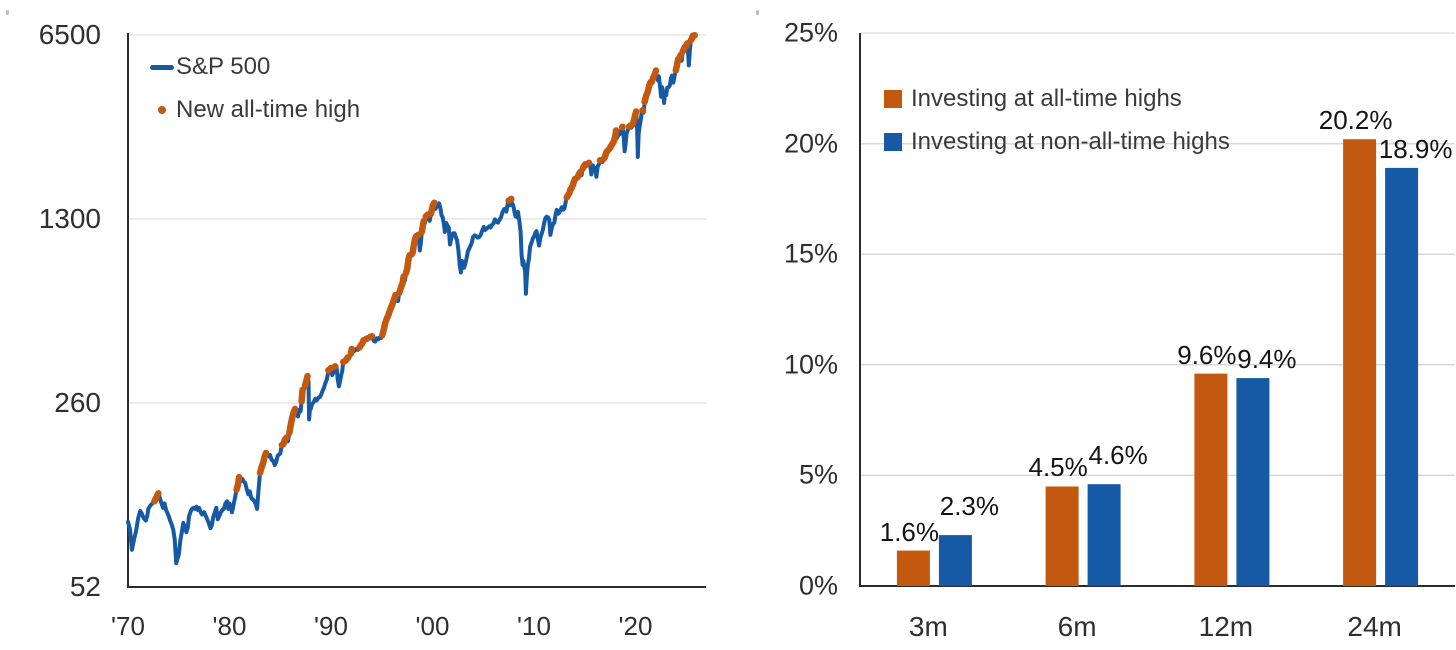  What do you see at coordinates (432, 626) in the screenshot?
I see `left-x-tick-2000: '00` at bounding box center [432, 626].